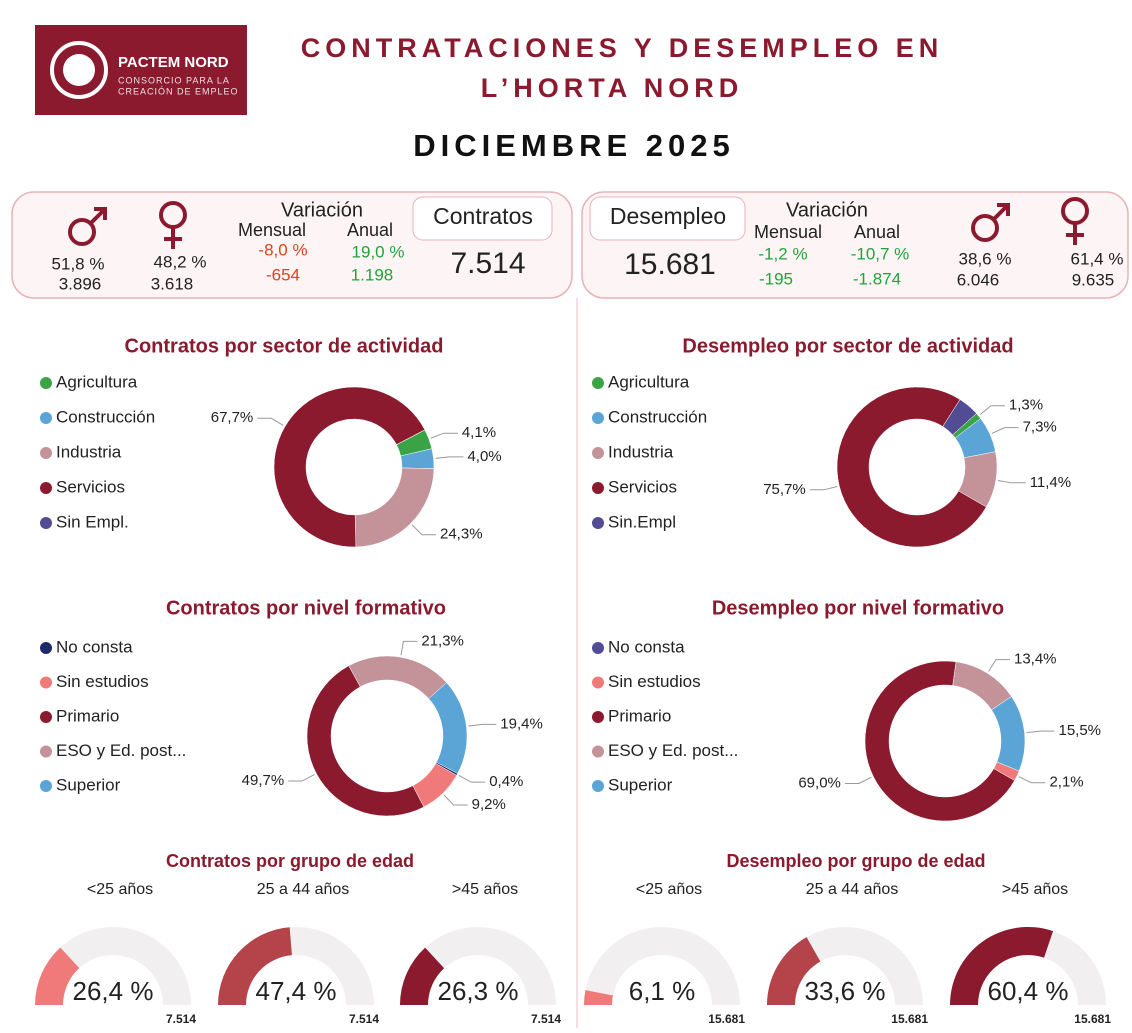  Describe the element at coordinates (172, 283) in the screenshot. I see `female-count: 3.618` at that location.